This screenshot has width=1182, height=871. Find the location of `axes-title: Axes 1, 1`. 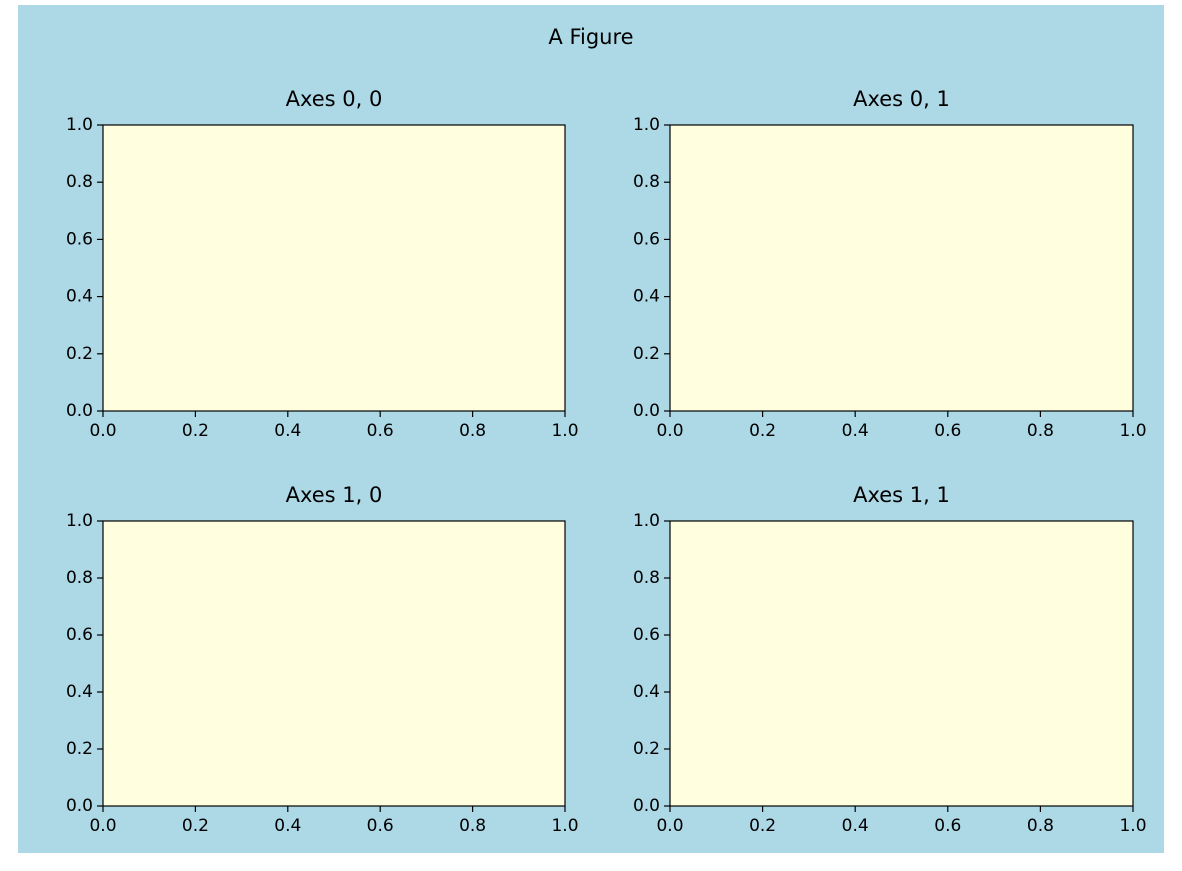

axes-title: Axes 1, 1 is located at coordinates (901, 495).